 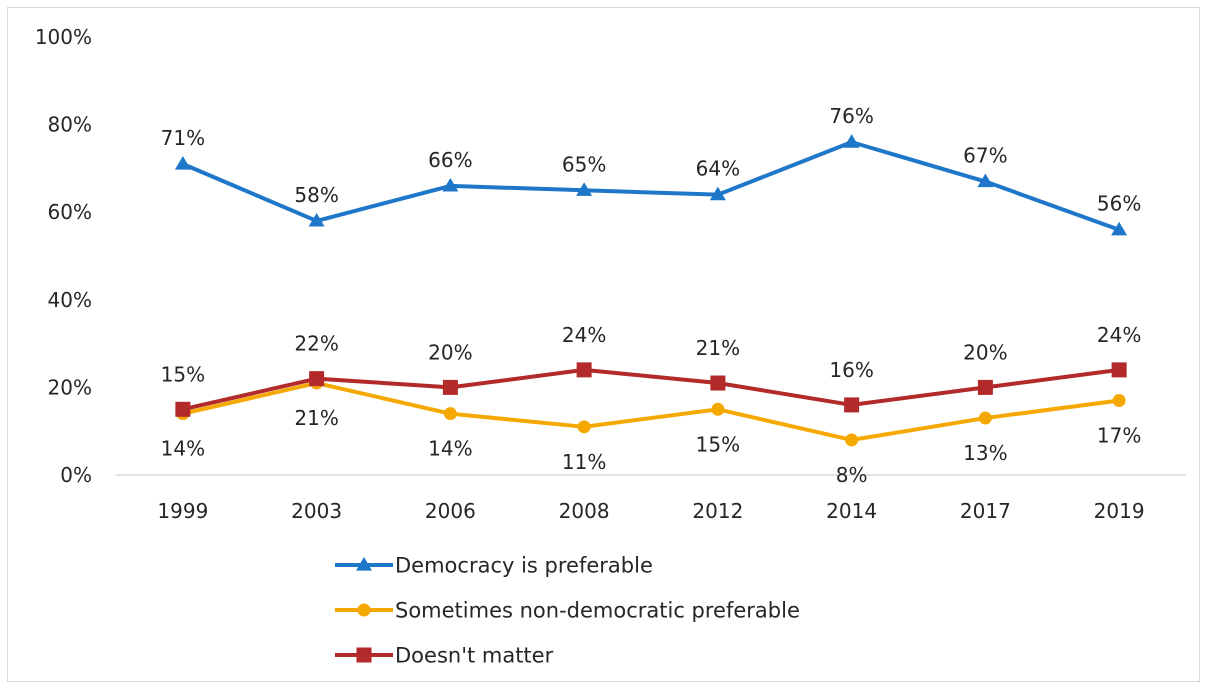 I want to click on y-tick-label: 20%, so click(x=70, y=387).